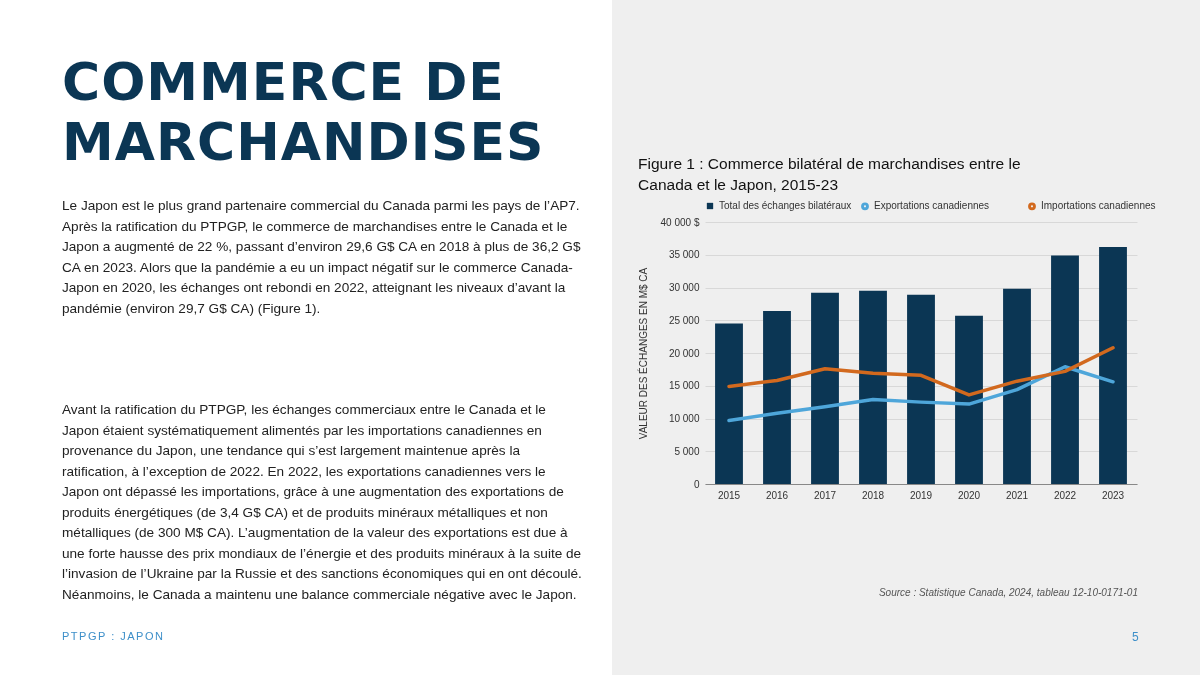 The width and height of the screenshot is (1200, 675). I want to click on y-tick-label: 15 000, so click(684, 386).